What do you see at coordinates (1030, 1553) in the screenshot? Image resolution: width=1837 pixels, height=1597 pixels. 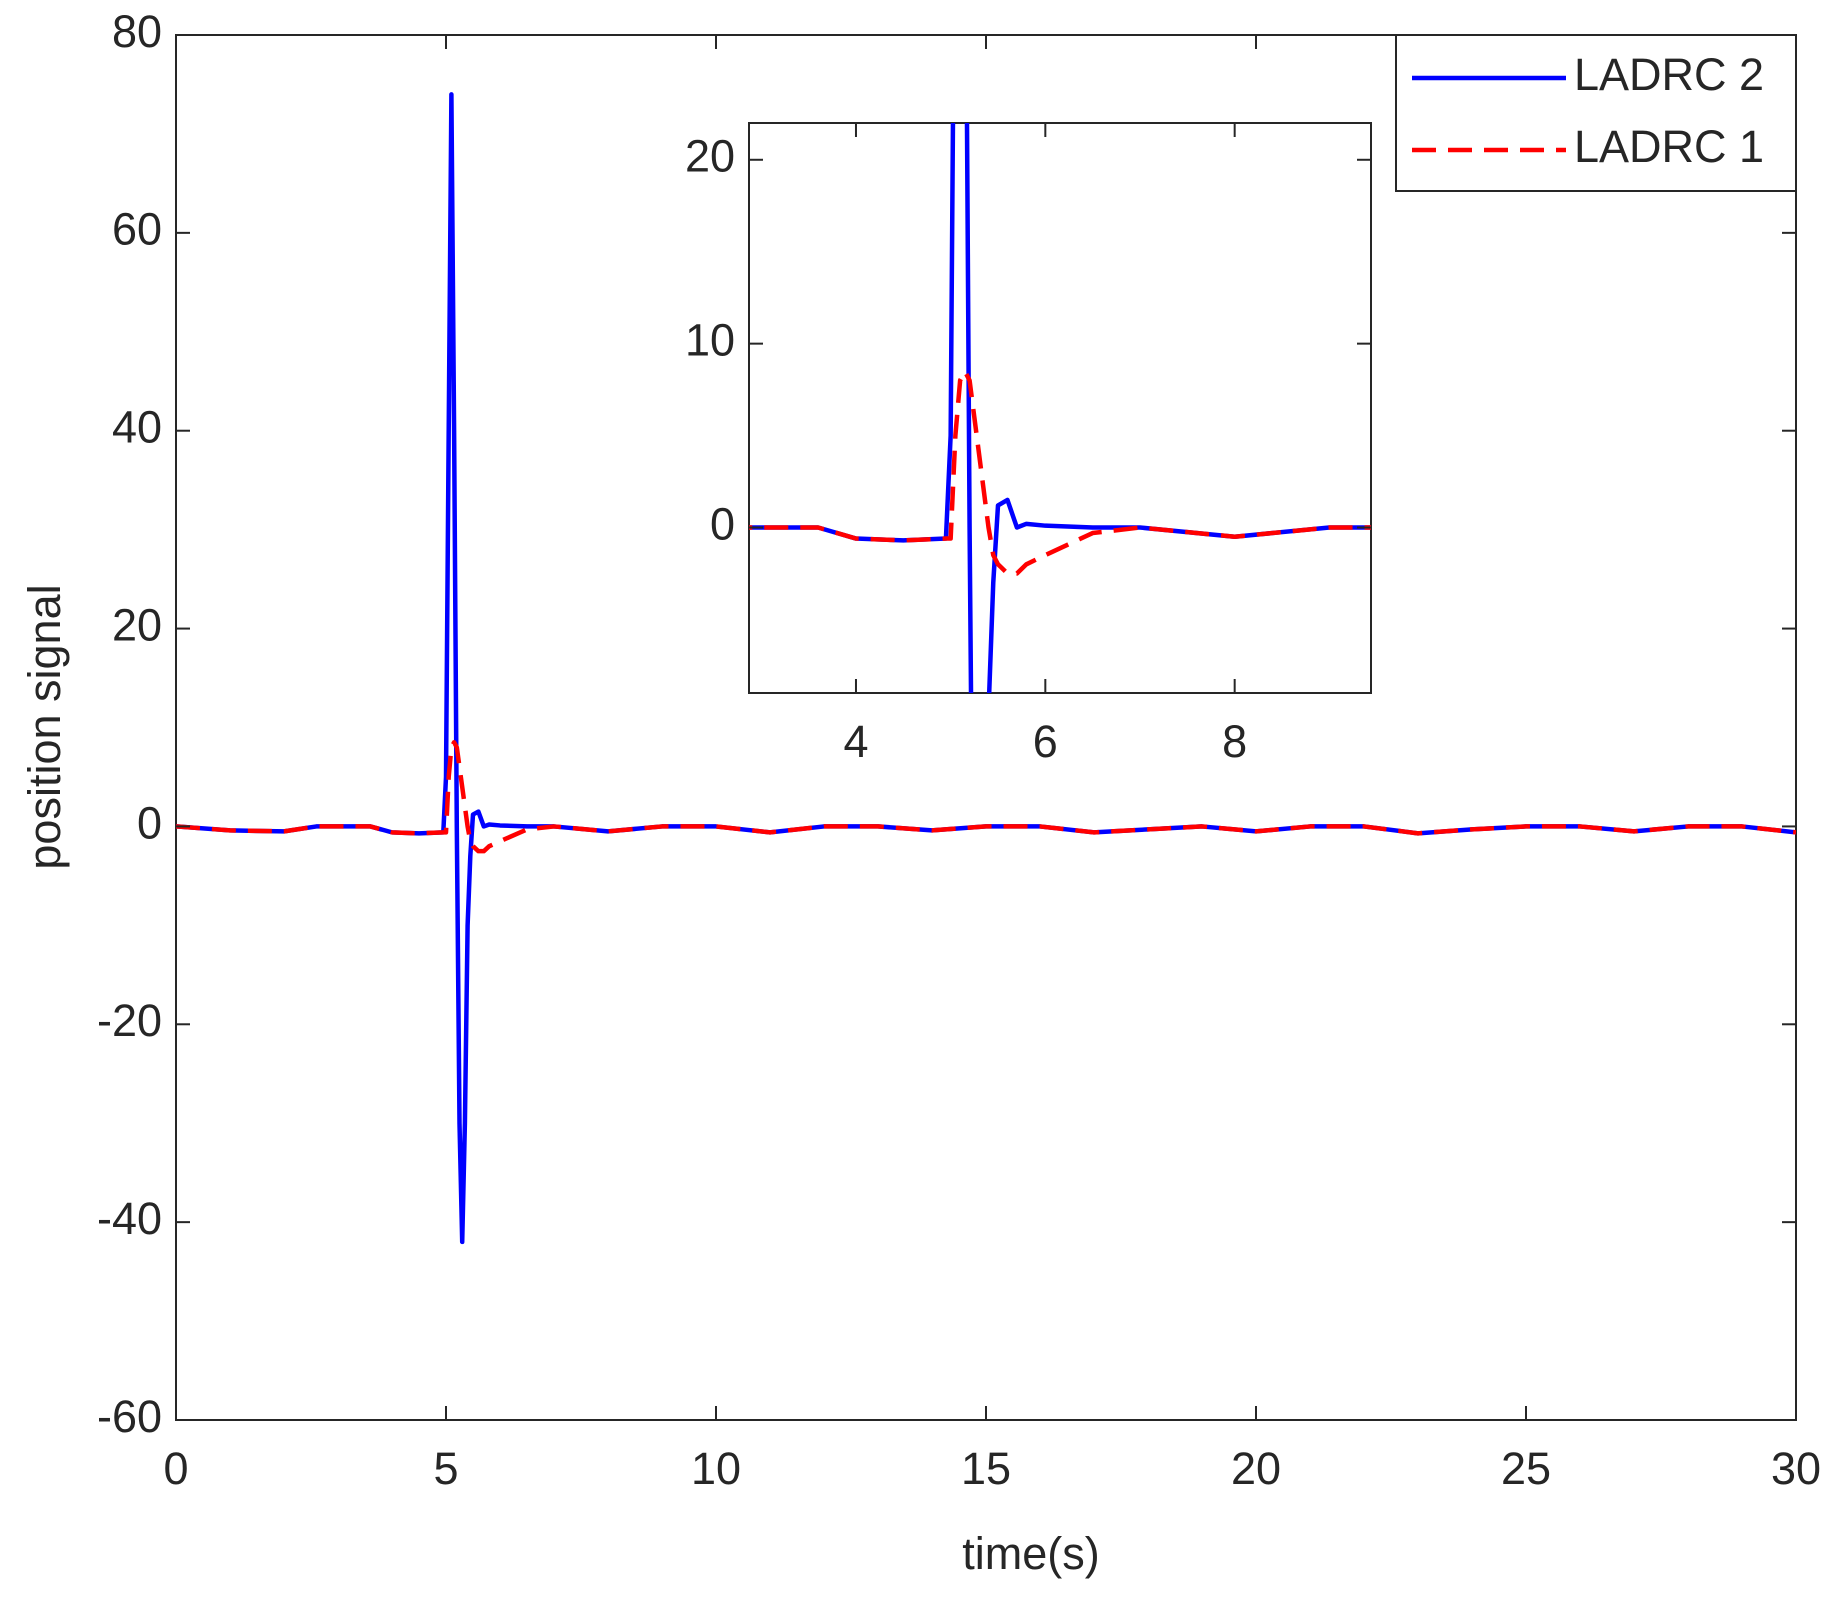 I see `x-axis-label: time(s)` at bounding box center [1030, 1553].